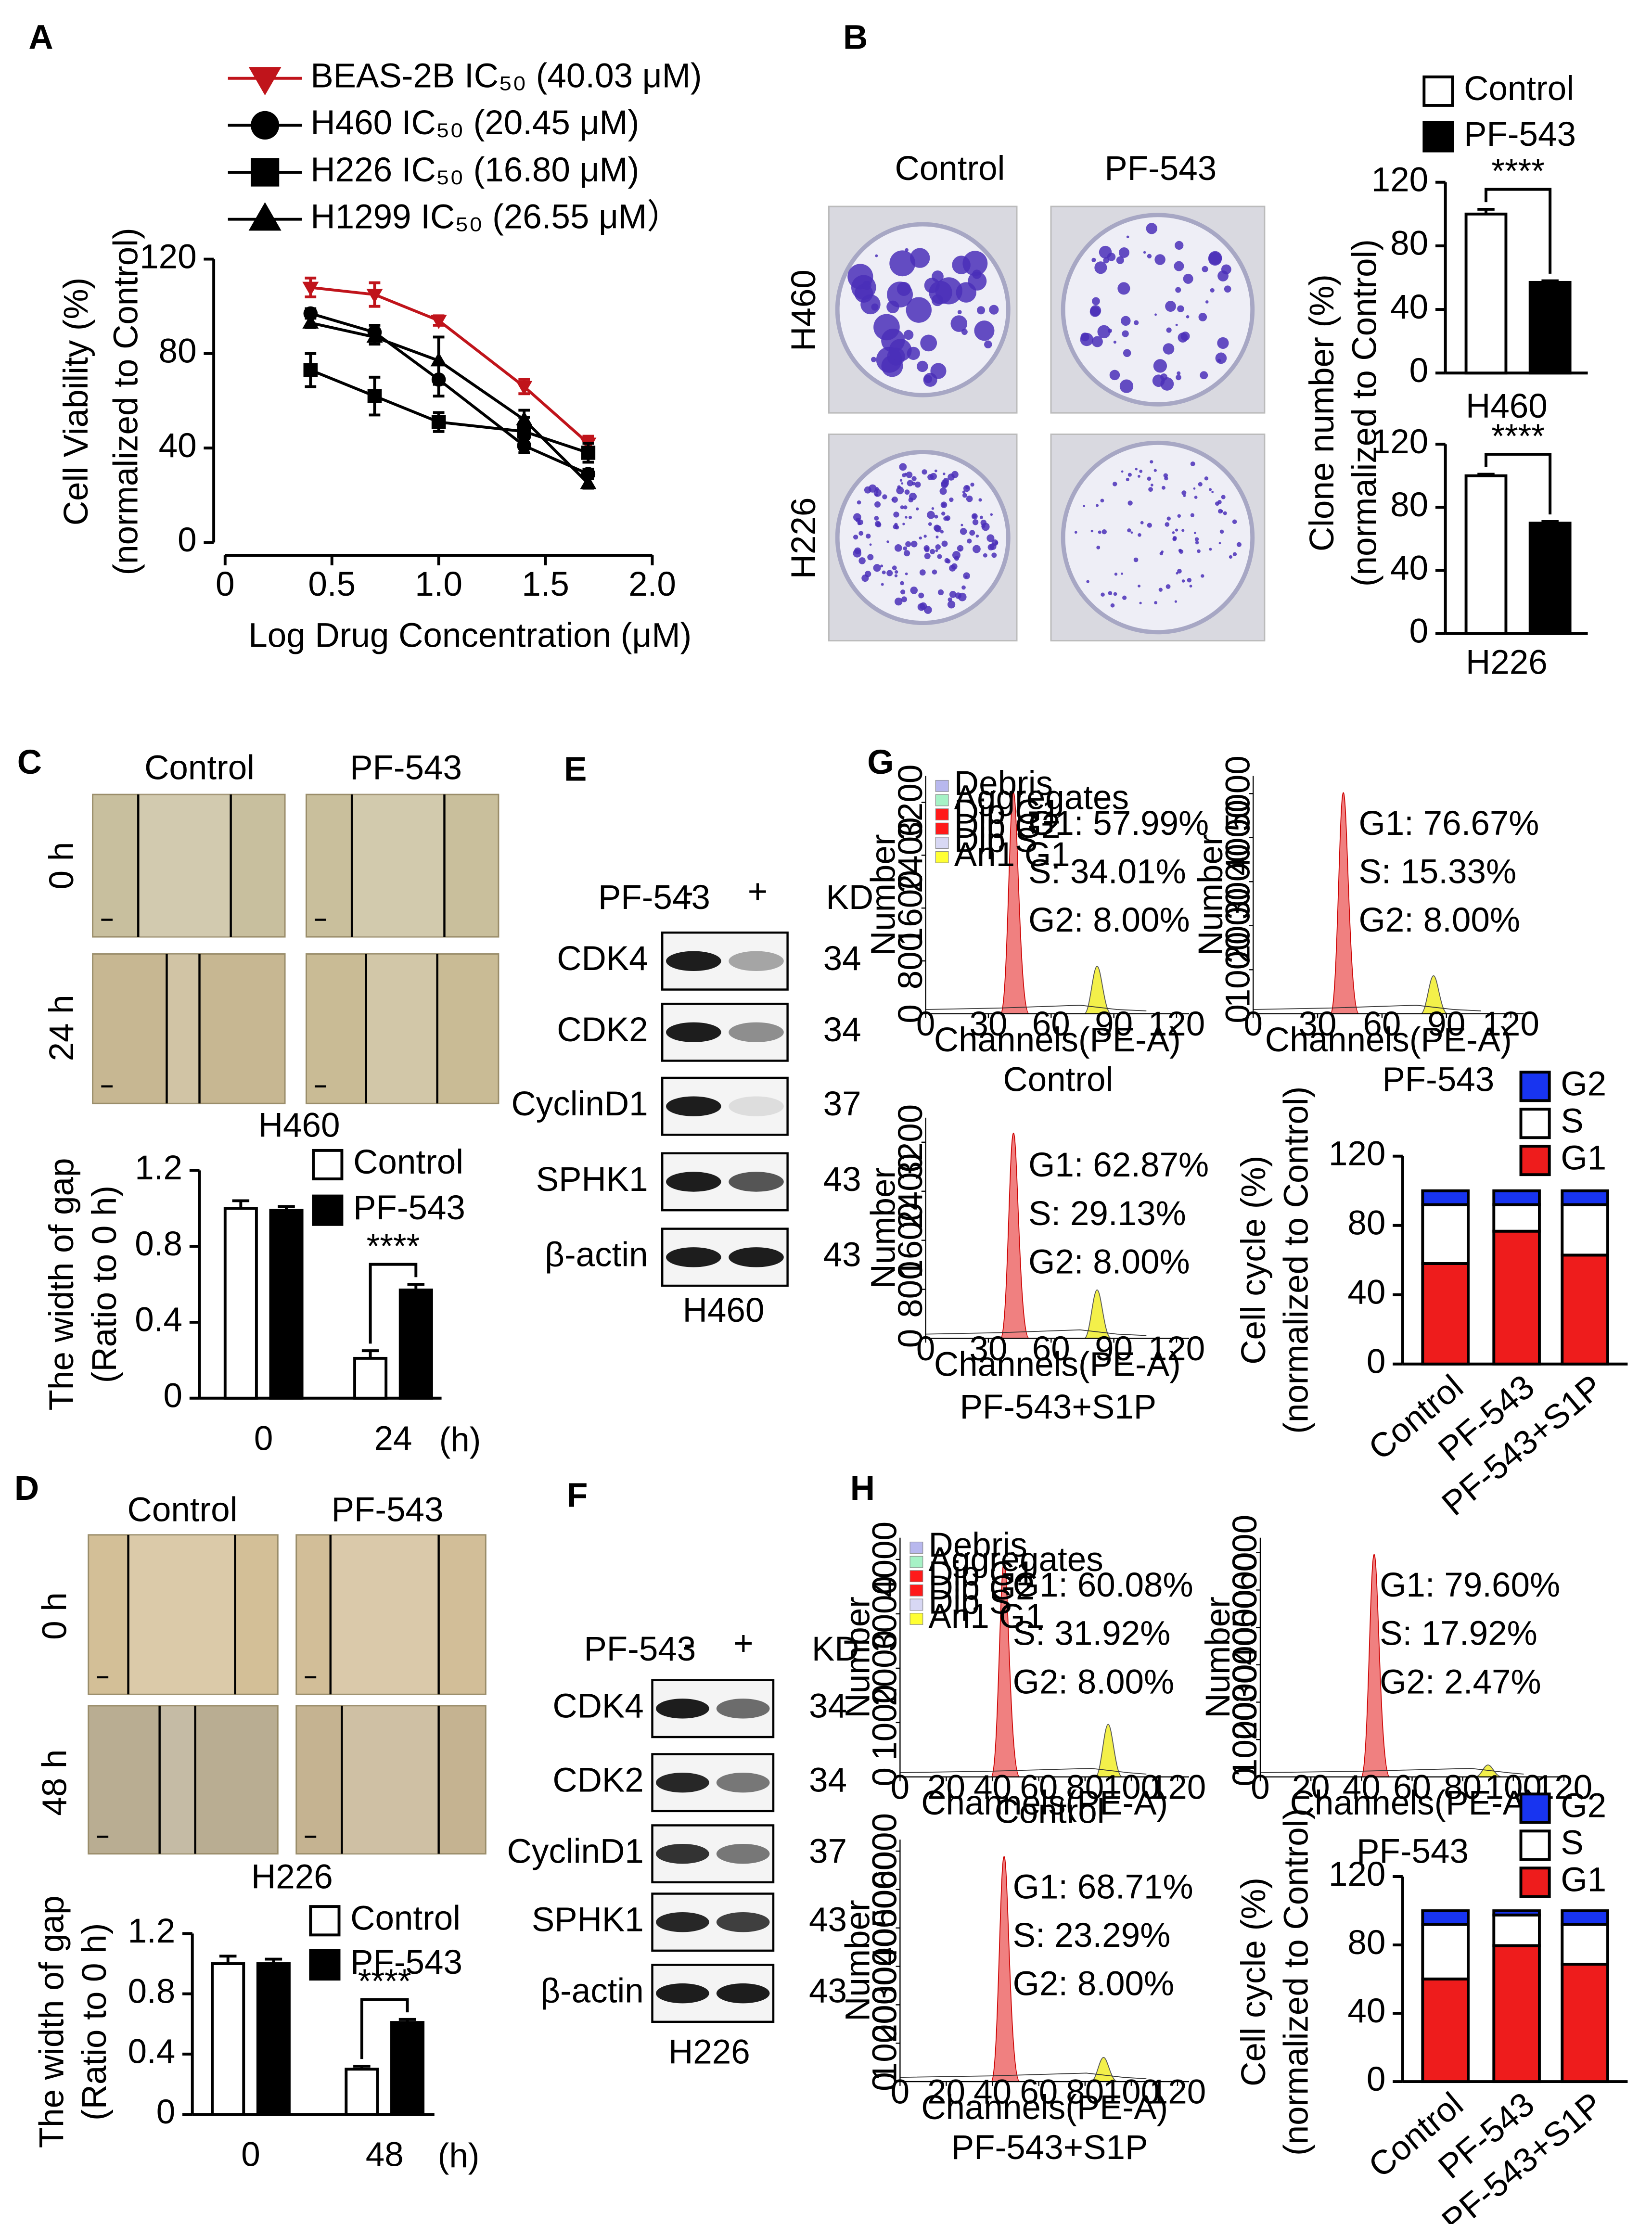 This screenshot has height=2224, width=1652. Describe the element at coordinates (1092, 1634) in the screenshot. I see `phase-annotation: S: 31.92%` at that location.